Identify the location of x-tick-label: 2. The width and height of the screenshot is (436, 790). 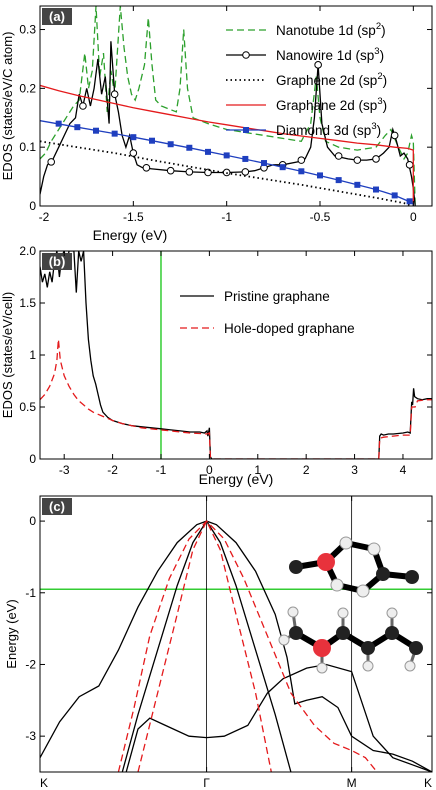
(306, 470).